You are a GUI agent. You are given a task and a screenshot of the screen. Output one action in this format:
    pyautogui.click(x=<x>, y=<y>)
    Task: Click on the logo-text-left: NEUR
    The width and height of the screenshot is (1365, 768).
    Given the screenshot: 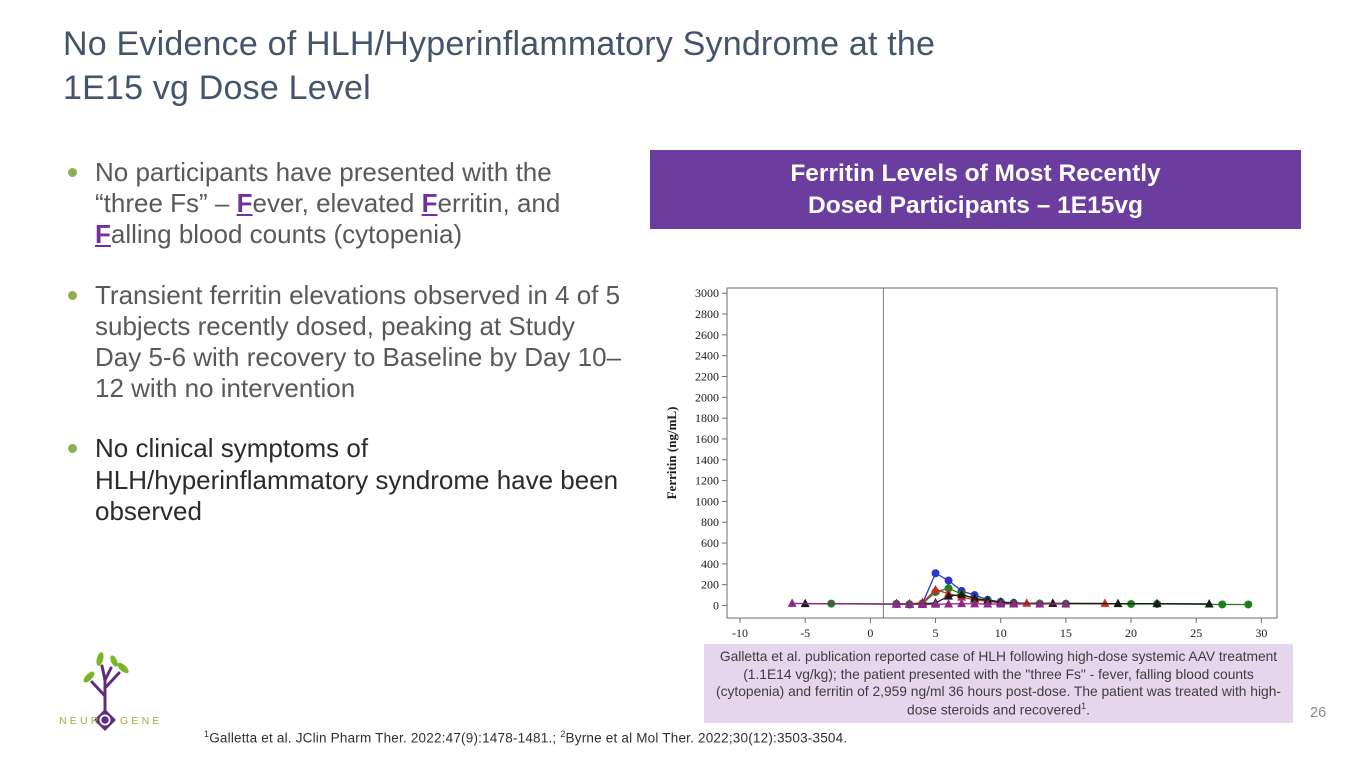 What is the action you would take?
    pyautogui.click(x=80, y=721)
    